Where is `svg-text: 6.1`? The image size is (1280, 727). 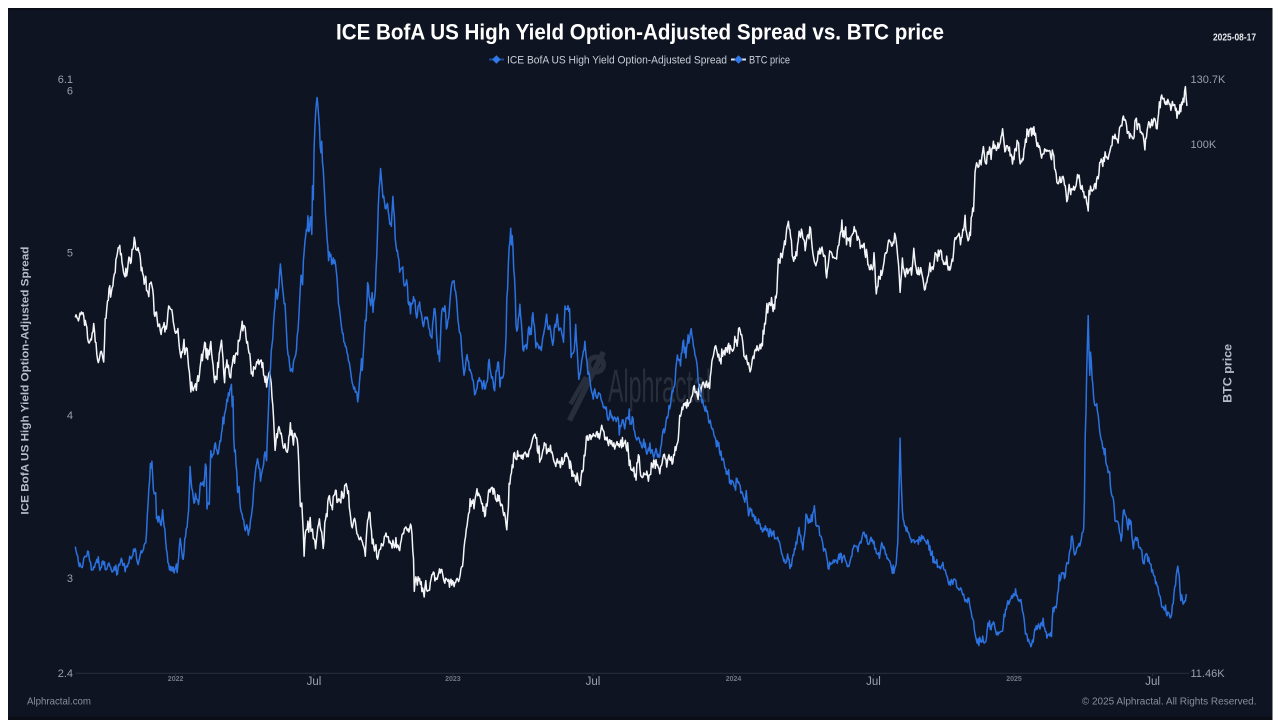 svg-text: 6.1 is located at coordinates (65, 80).